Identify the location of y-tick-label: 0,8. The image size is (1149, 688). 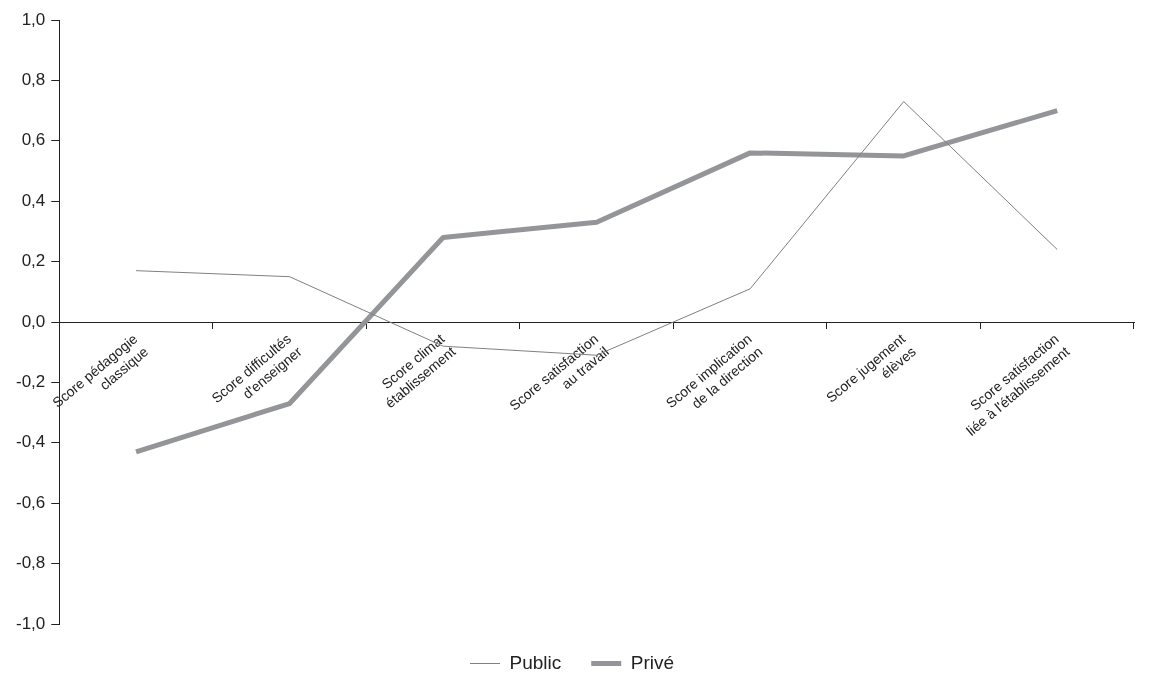
(33, 80).